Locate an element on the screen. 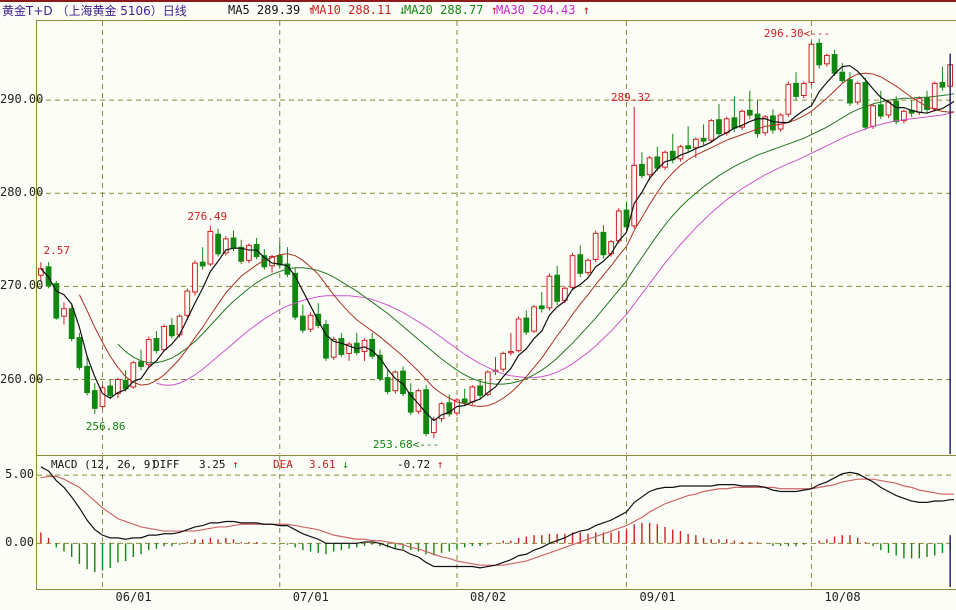  macd-ytick-0: 0.00 is located at coordinates (19, 542).